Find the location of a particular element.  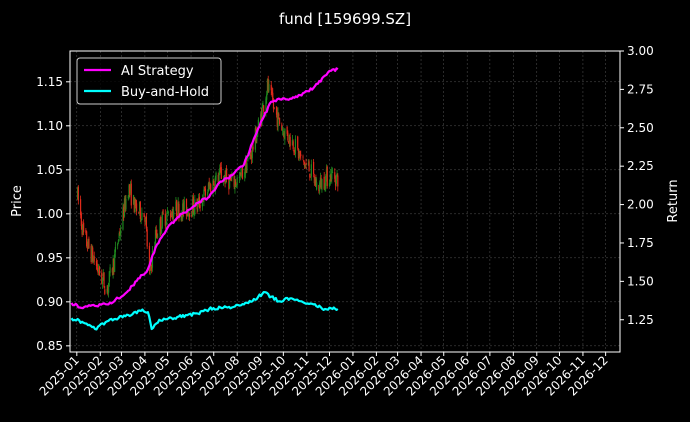

y-tick-label: 1.05 is located at coordinates (49, 170).